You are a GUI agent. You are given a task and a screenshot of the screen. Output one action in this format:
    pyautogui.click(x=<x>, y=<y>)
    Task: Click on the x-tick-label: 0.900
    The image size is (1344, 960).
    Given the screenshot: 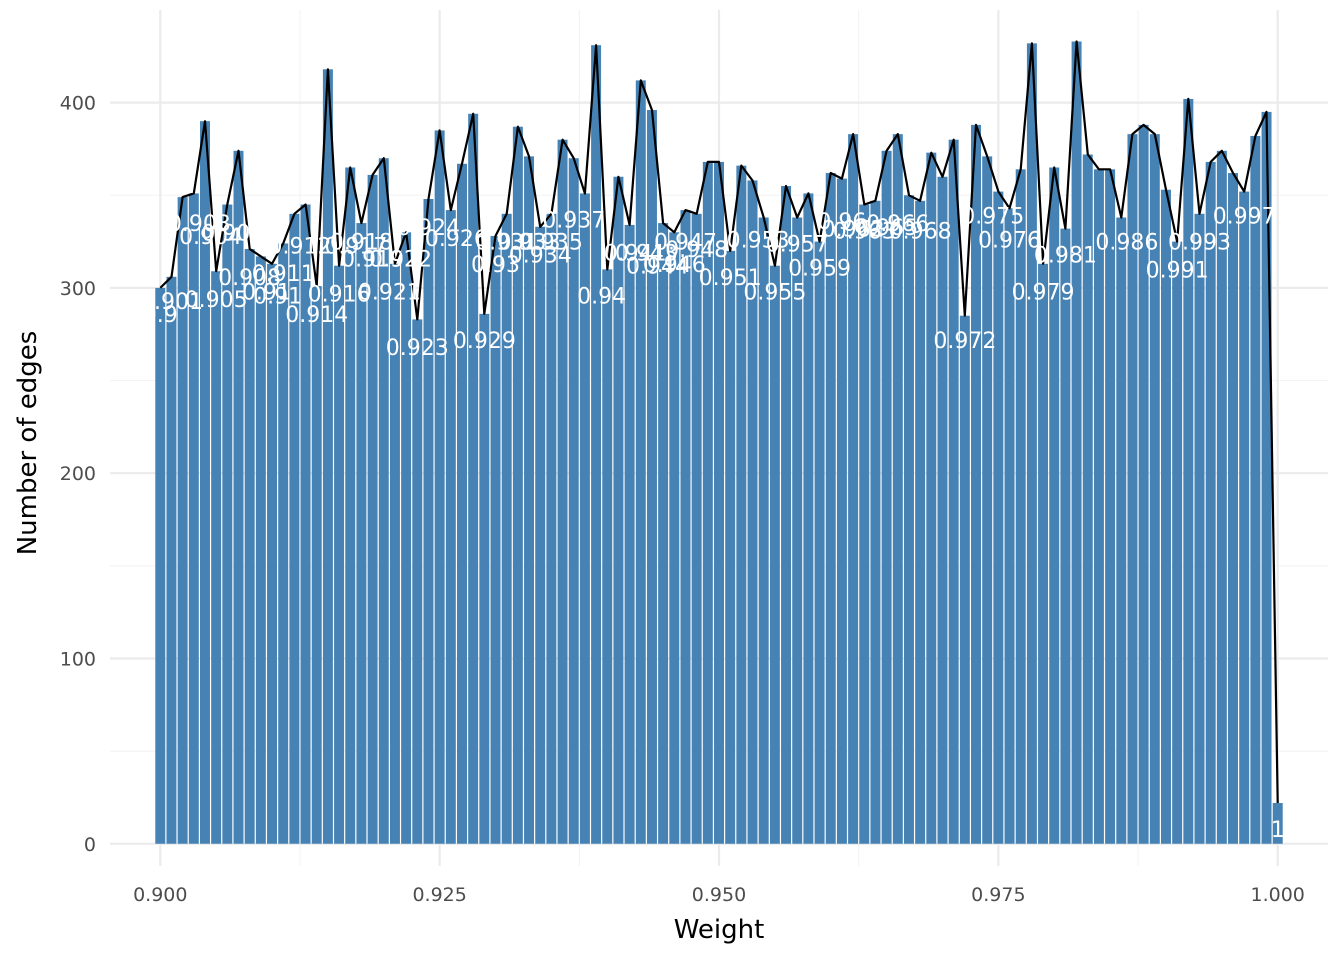 What is the action you would take?
    pyautogui.click(x=160, y=895)
    